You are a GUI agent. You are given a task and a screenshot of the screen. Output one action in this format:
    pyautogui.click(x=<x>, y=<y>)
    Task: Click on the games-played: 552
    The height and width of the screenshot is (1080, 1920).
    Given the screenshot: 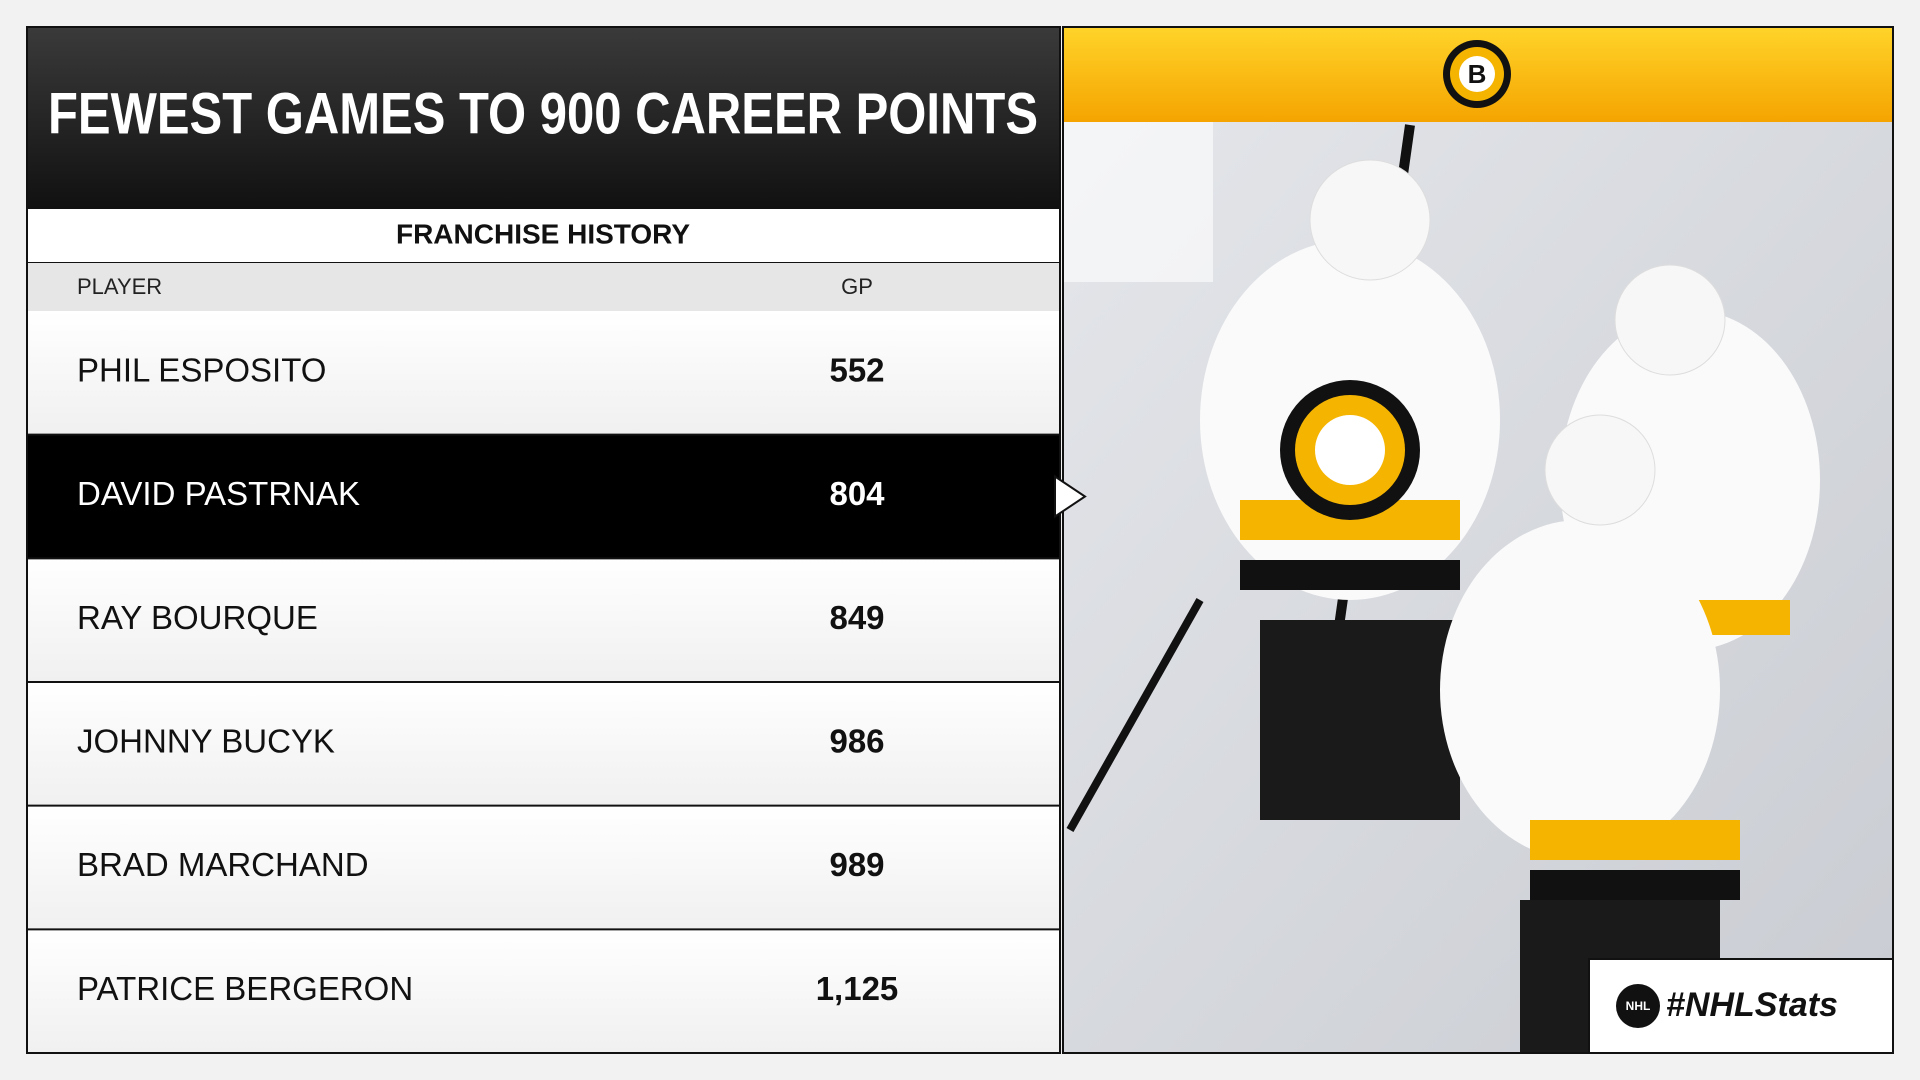 What is the action you would take?
    pyautogui.click(x=856, y=370)
    